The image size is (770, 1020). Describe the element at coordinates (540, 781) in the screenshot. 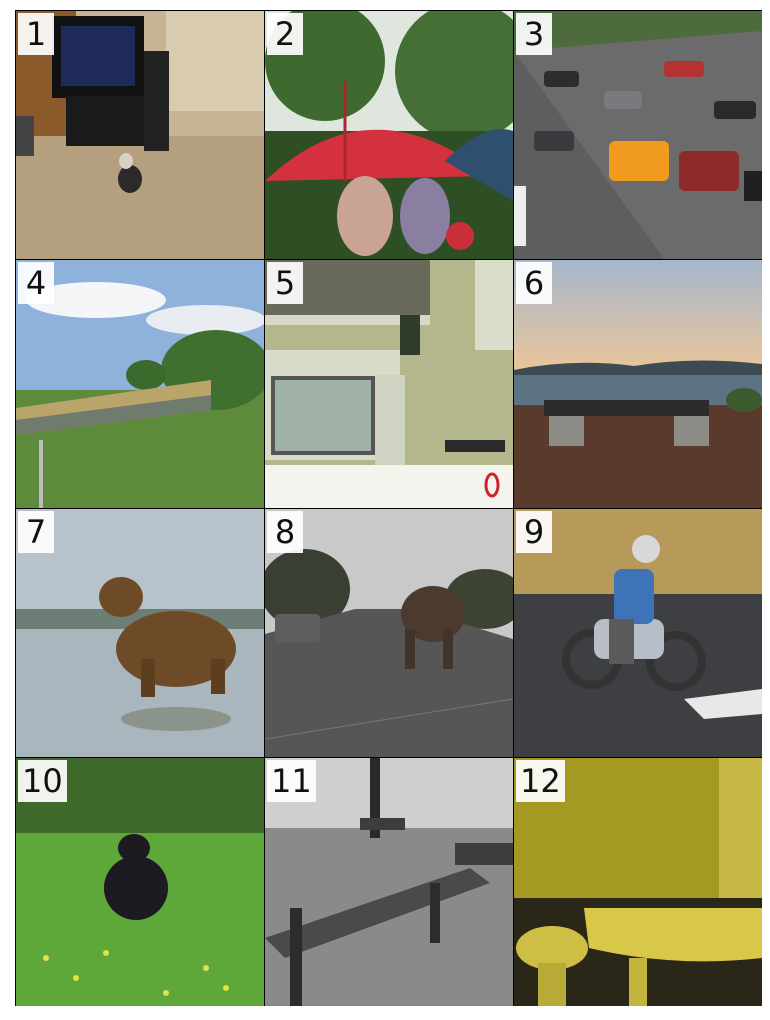

I see `panel-12-label: 12` at that location.